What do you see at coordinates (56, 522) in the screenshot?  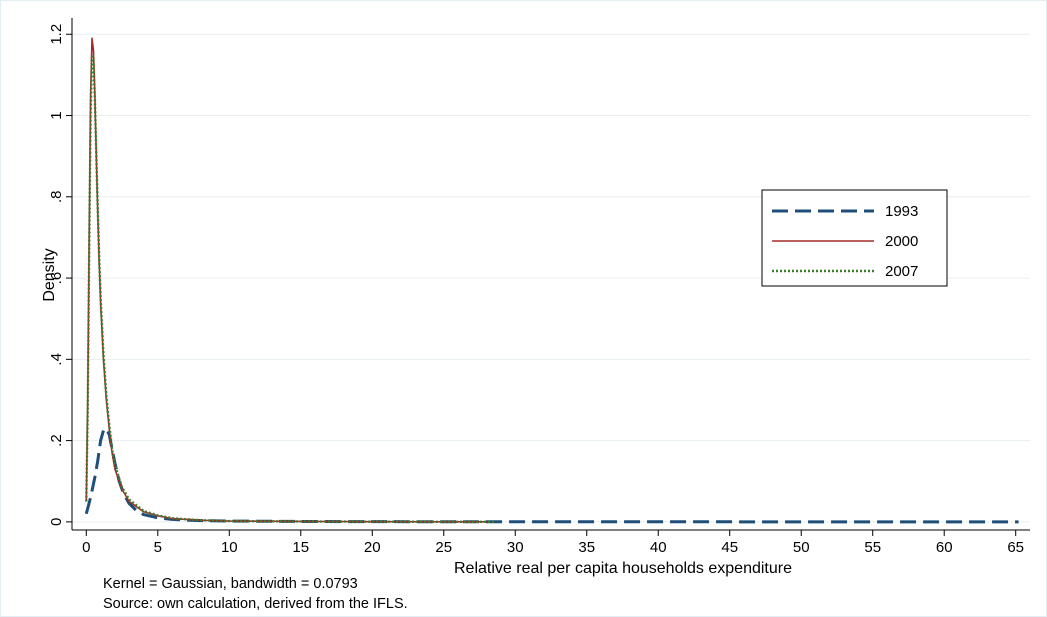 I see `y-tick-label: 0` at bounding box center [56, 522].